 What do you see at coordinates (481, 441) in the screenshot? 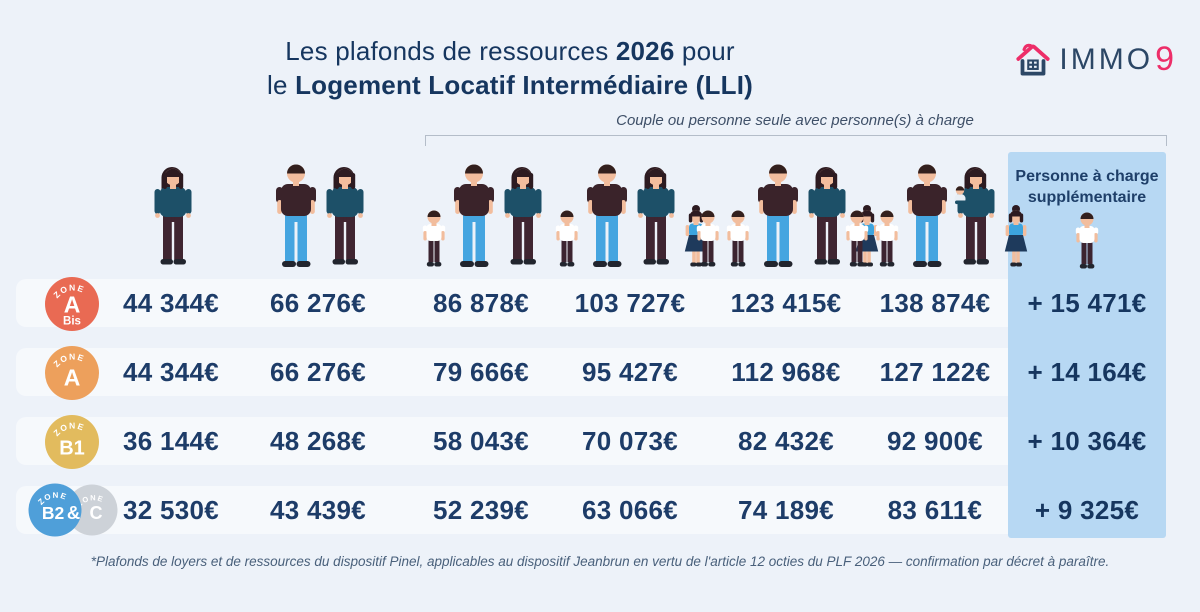
I see `ceiling-value: 58 043€` at bounding box center [481, 441].